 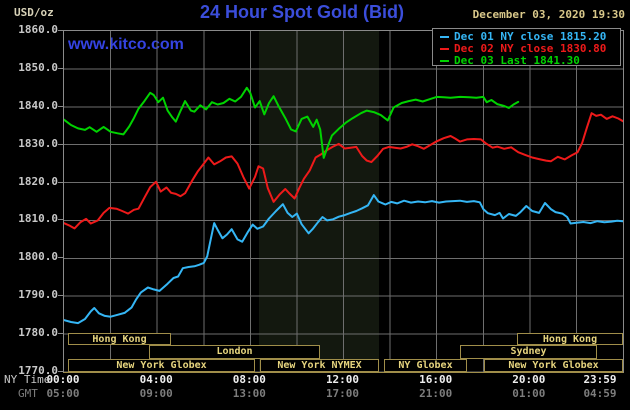 What do you see at coordinates (528, 352) in the screenshot?
I see `session-box-sydney: Sydney` at bounding box center [528, 352].